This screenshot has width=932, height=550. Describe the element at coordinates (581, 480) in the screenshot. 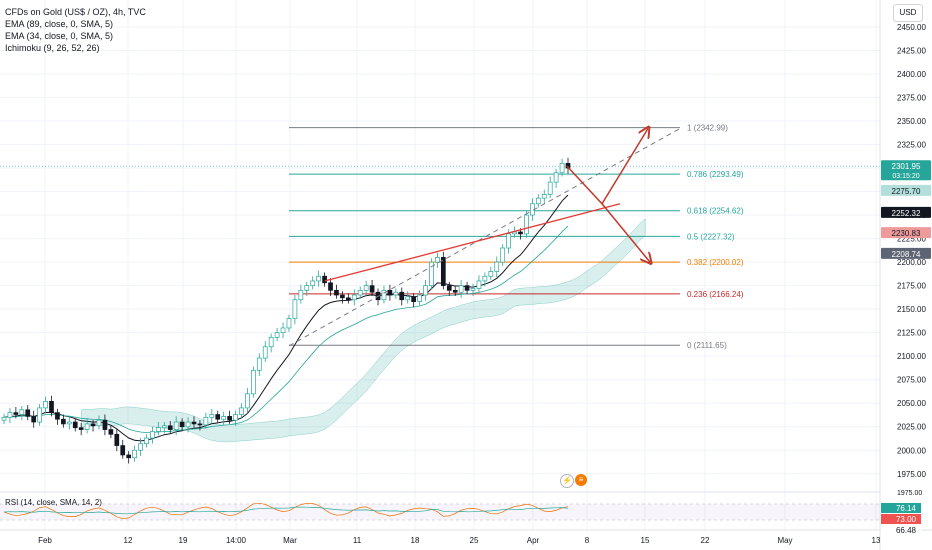

I see `flag-icon: ≡` at that location.